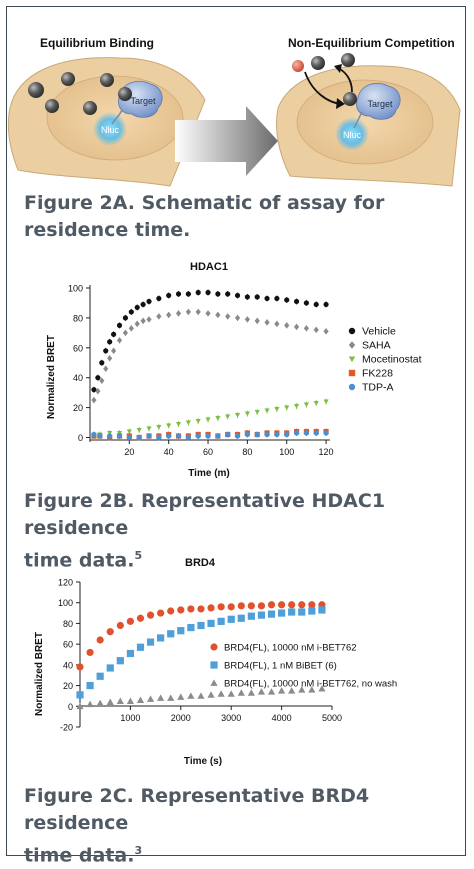 The height and width of the screenshot is (869, 474). I want to click on caption-fig2b-ref: 5, so click(138, 555).